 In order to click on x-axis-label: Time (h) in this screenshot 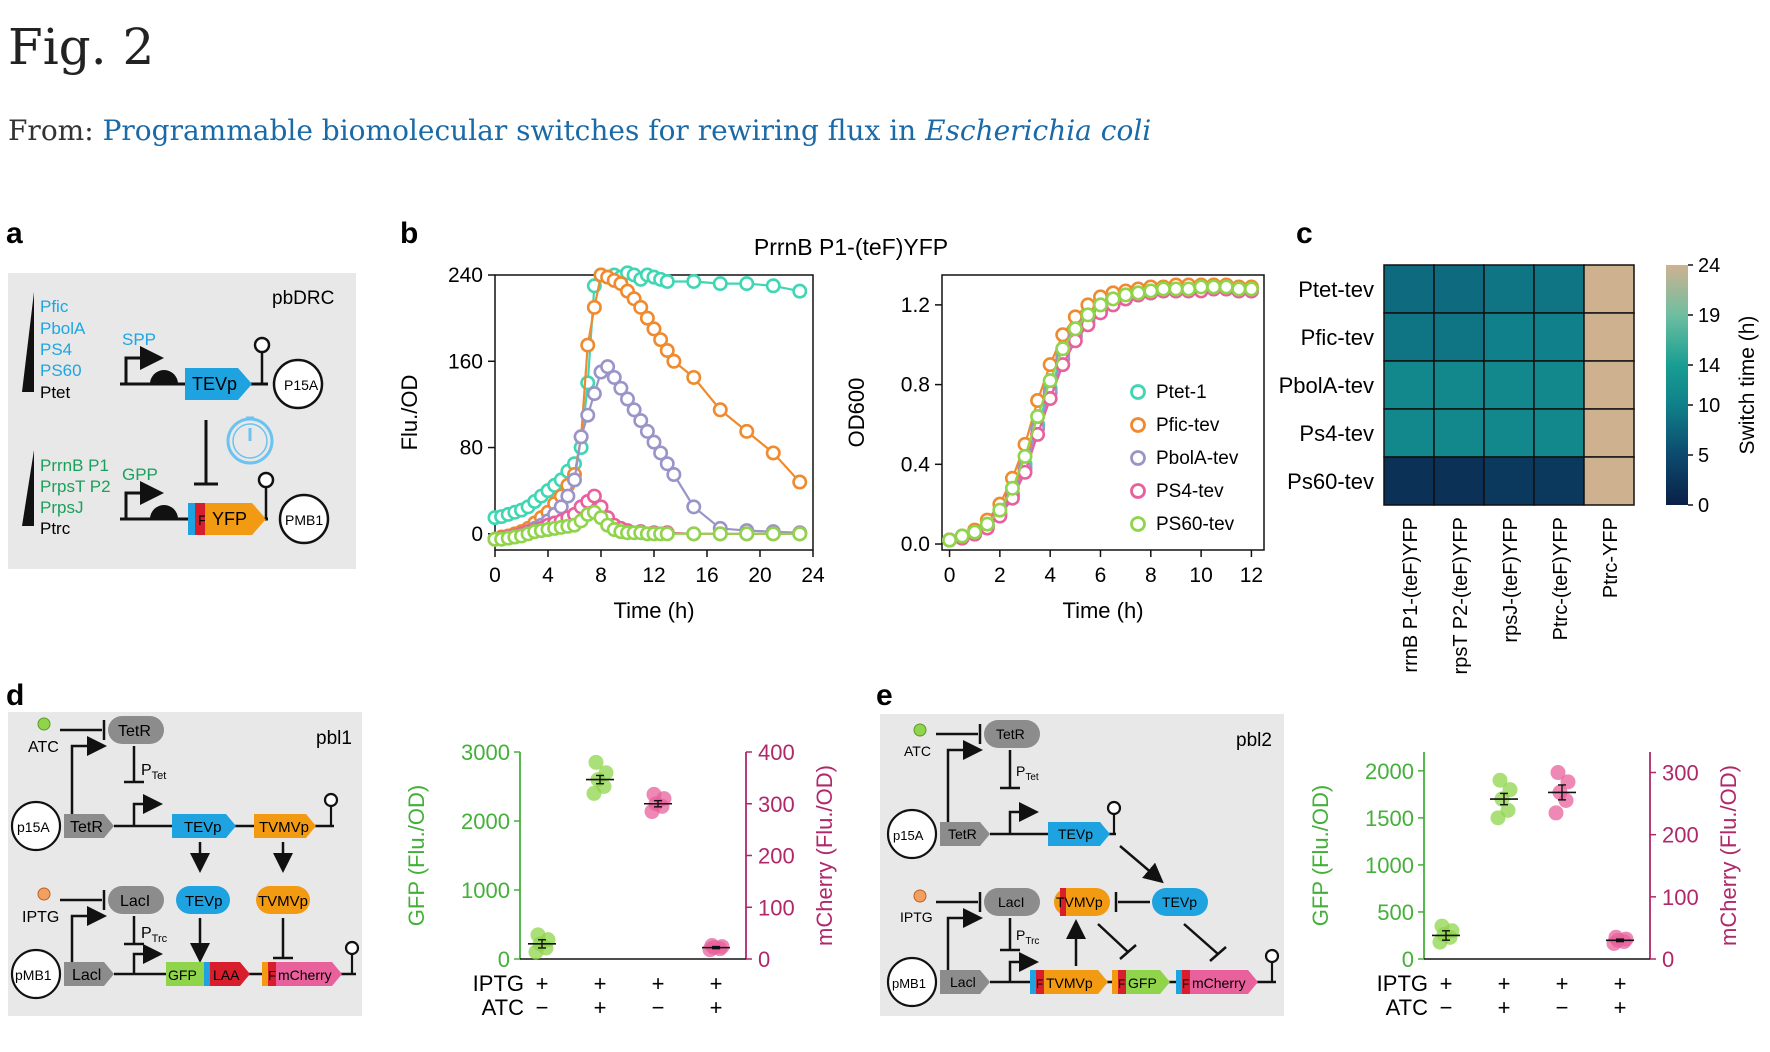, I will do `click(1102, 610)`.